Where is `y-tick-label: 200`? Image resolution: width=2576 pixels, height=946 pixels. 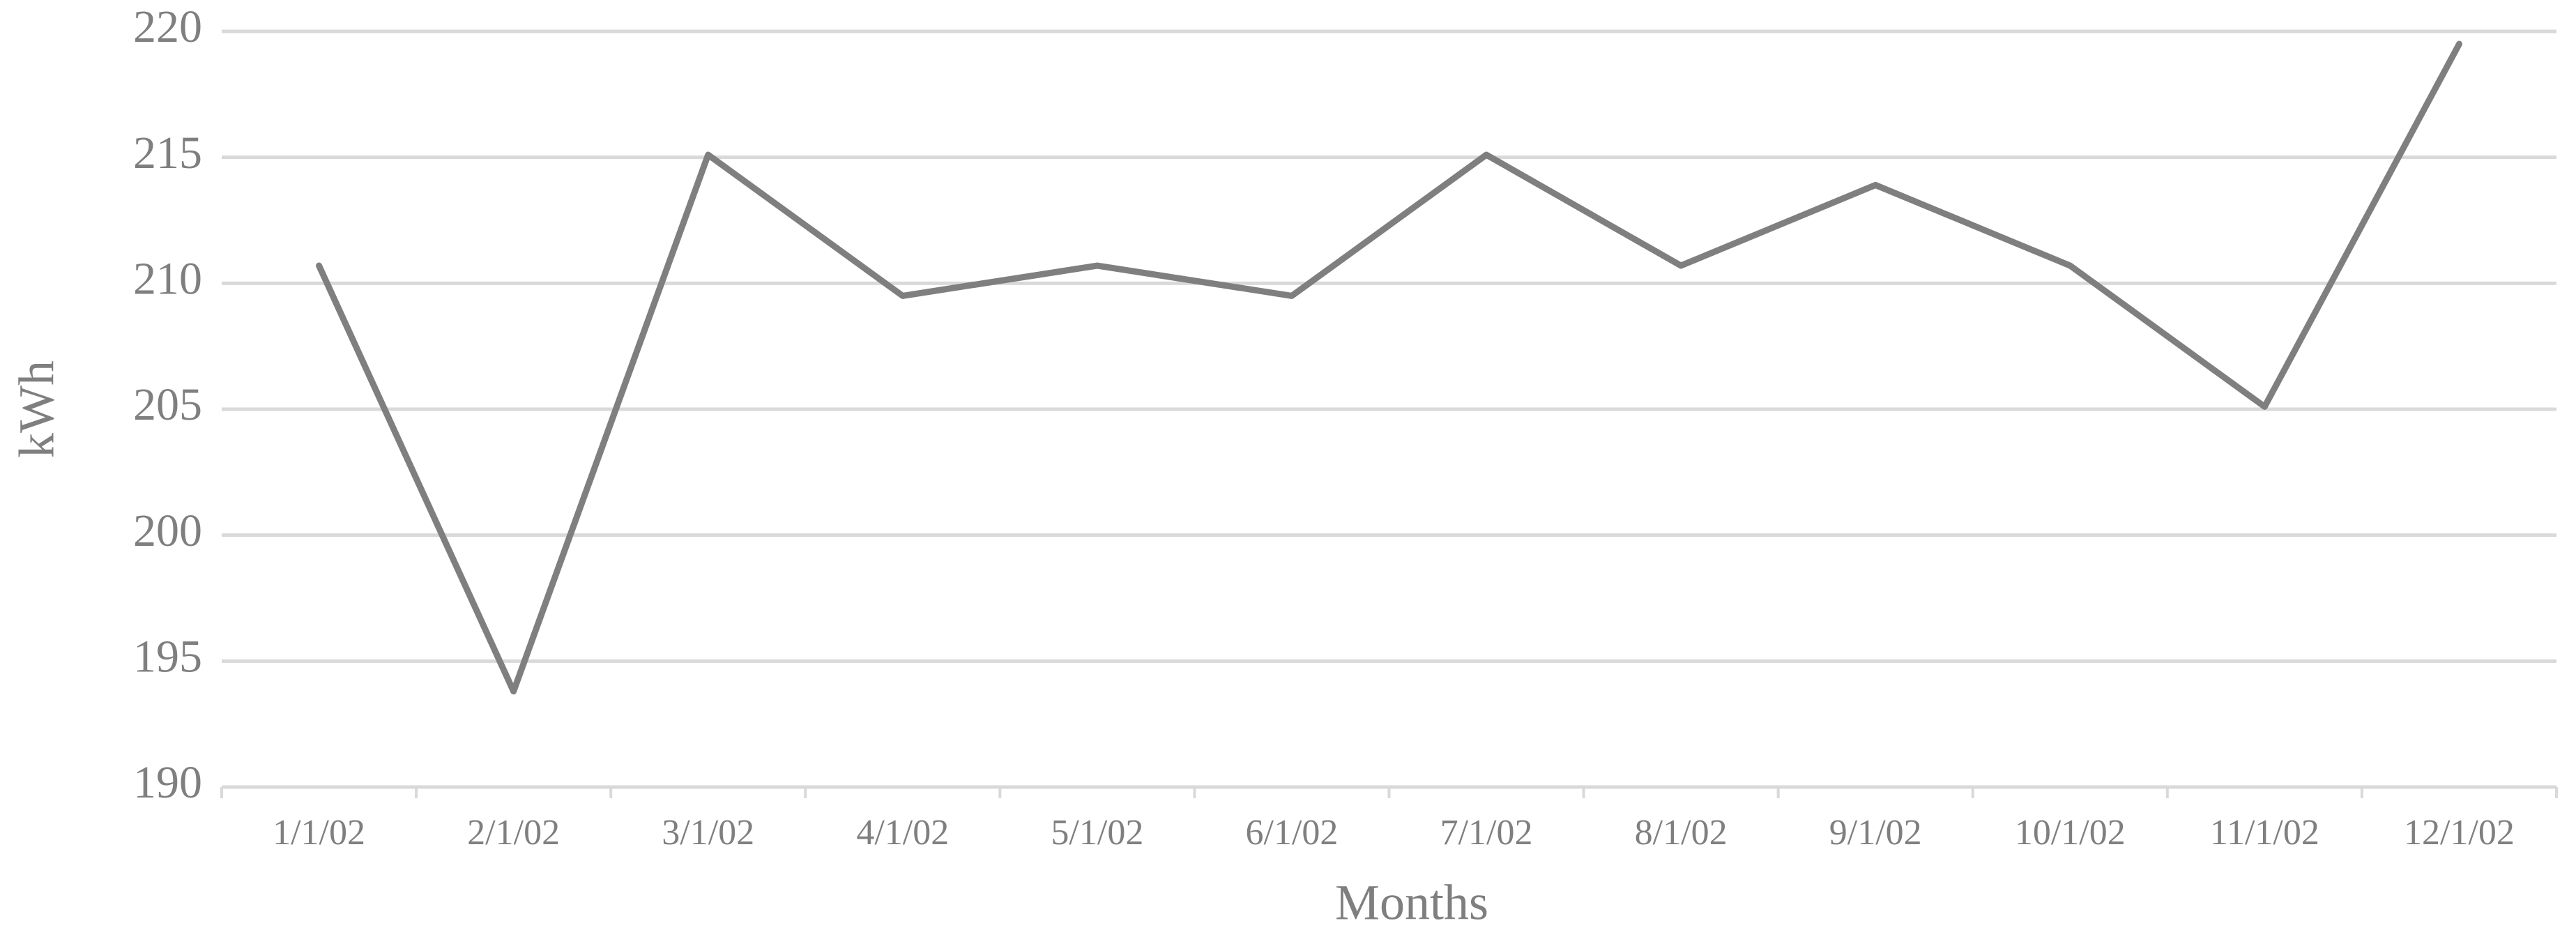
y-tick-label: 200 is located at coordinates (168, 530).